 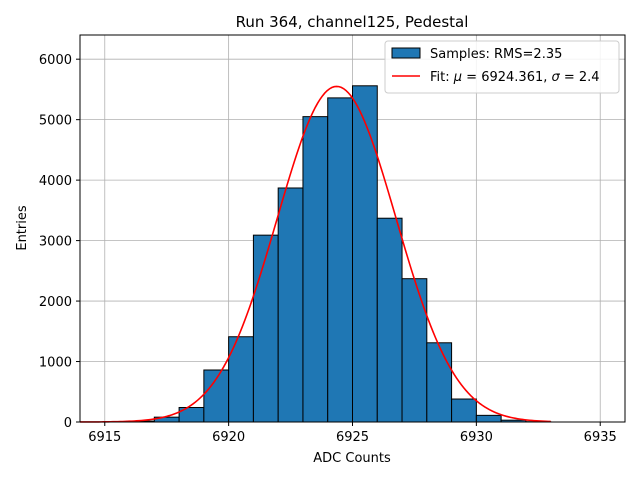 I want to click on y-tick-label: 5000, so click(x=55, y=121).